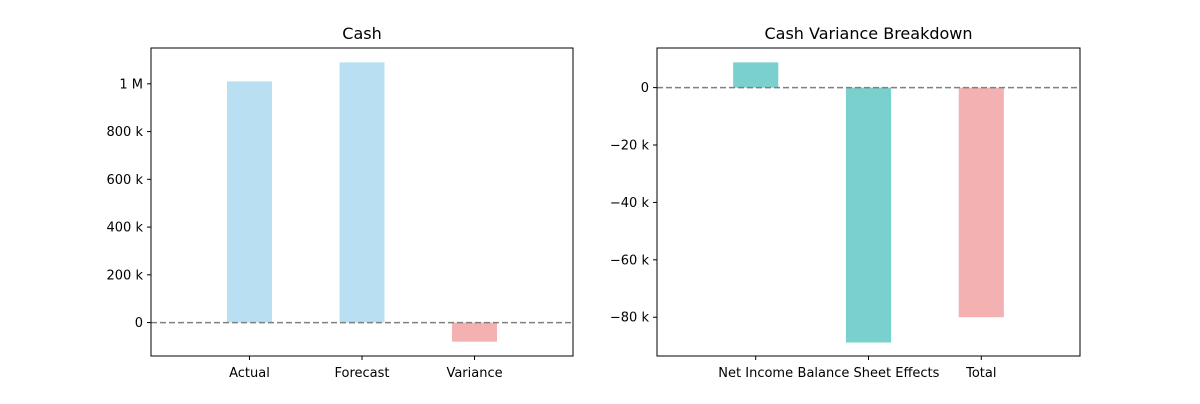 The width and height of the screenshot is (1200, 404). What do you see at coordinates (361, 33) in the screenshot?
I see `chart-title: Cash` at bounding box center [361, 33].